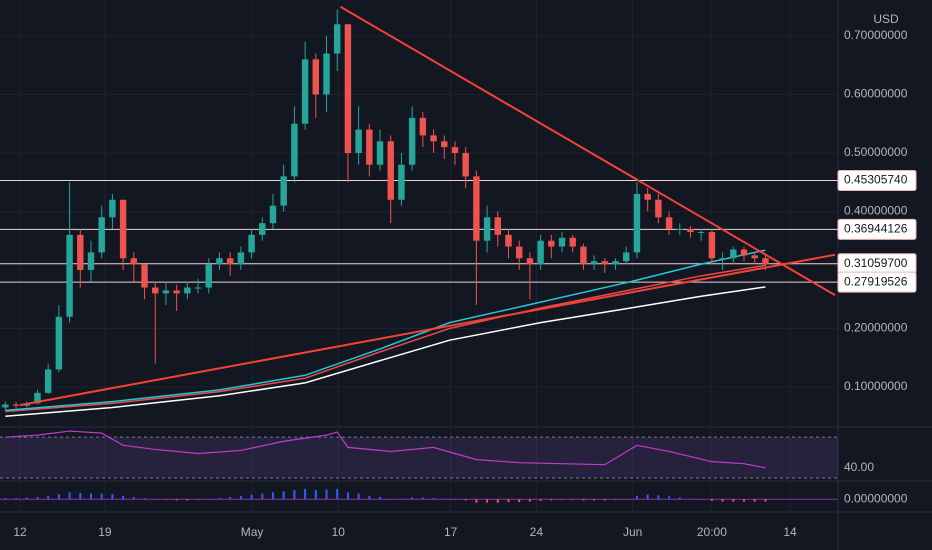  I want to click on x-tick-label: 24, so click(537, 532).